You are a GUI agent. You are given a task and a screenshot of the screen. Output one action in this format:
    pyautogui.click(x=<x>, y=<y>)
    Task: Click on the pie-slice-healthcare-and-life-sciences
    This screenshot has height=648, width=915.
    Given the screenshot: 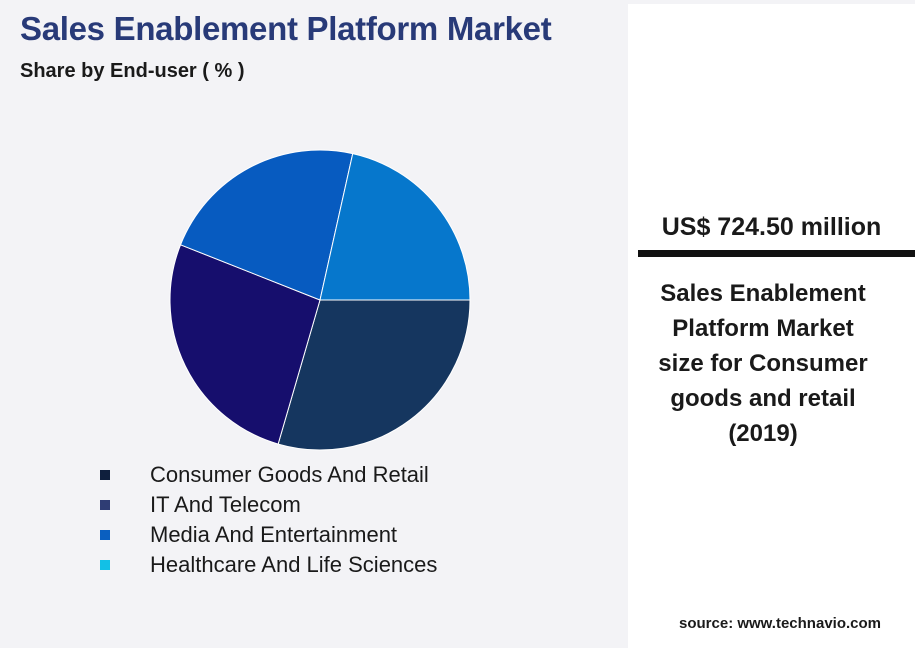 What is the action you would take?
    pyautogui.click(x=395, y=227)
    